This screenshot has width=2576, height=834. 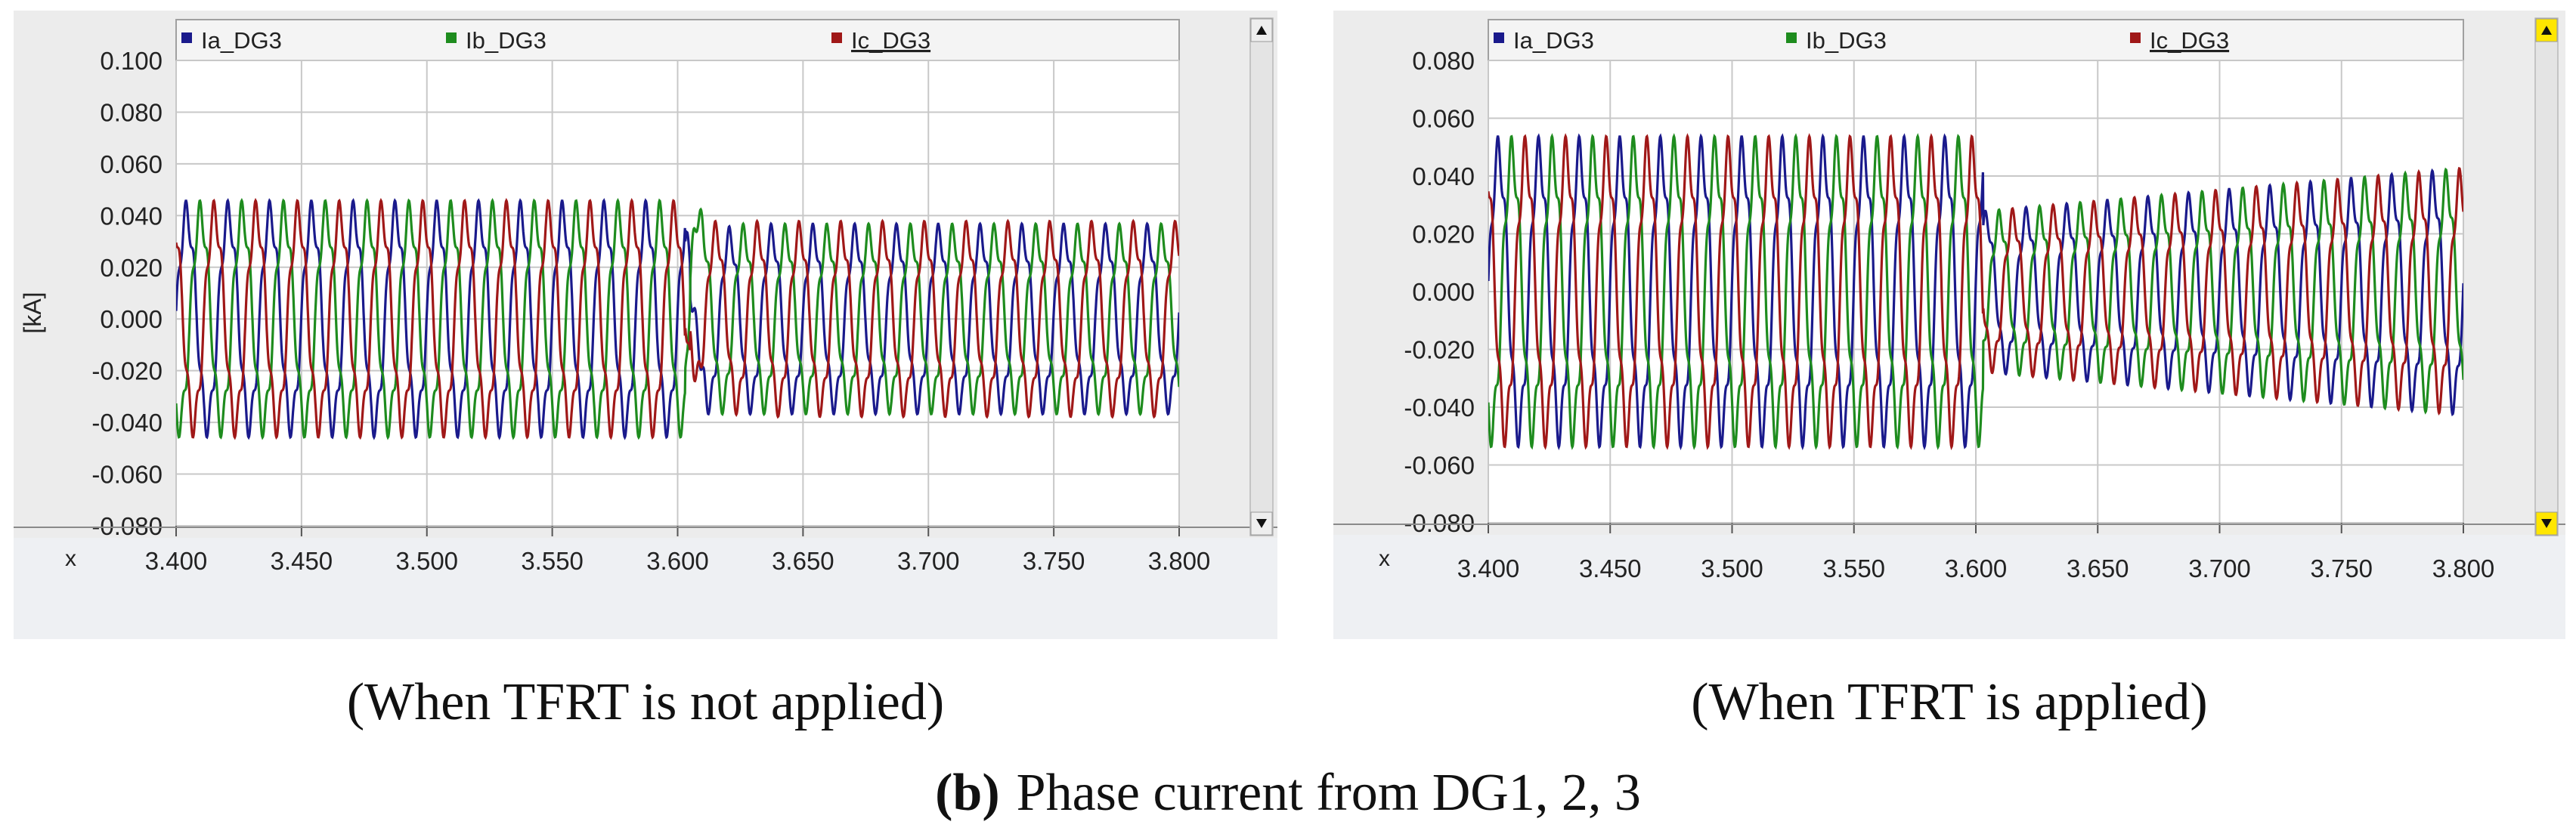 I want to click on right-caption: (When TFRT is applied), so click(x=1949, y=702).